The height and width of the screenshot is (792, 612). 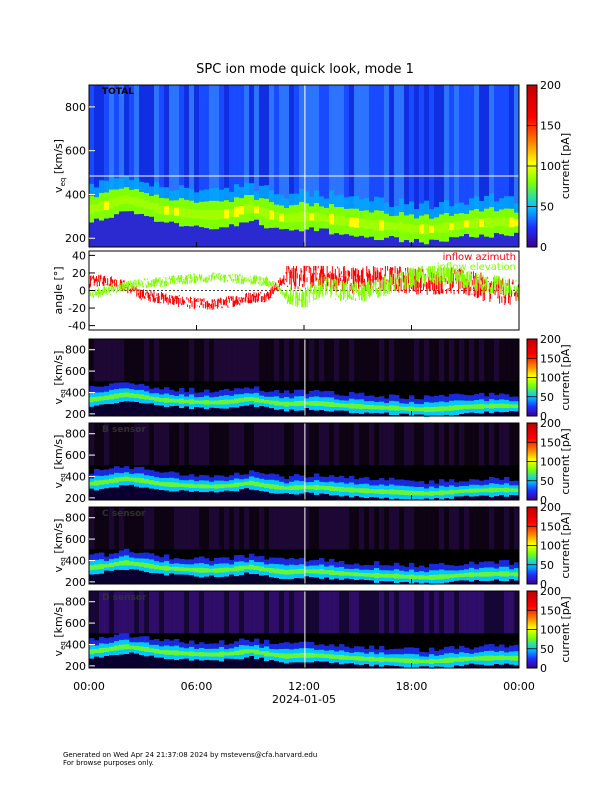 I want to click on colorbar-tick-label: 150, so click(x=550, y=442).